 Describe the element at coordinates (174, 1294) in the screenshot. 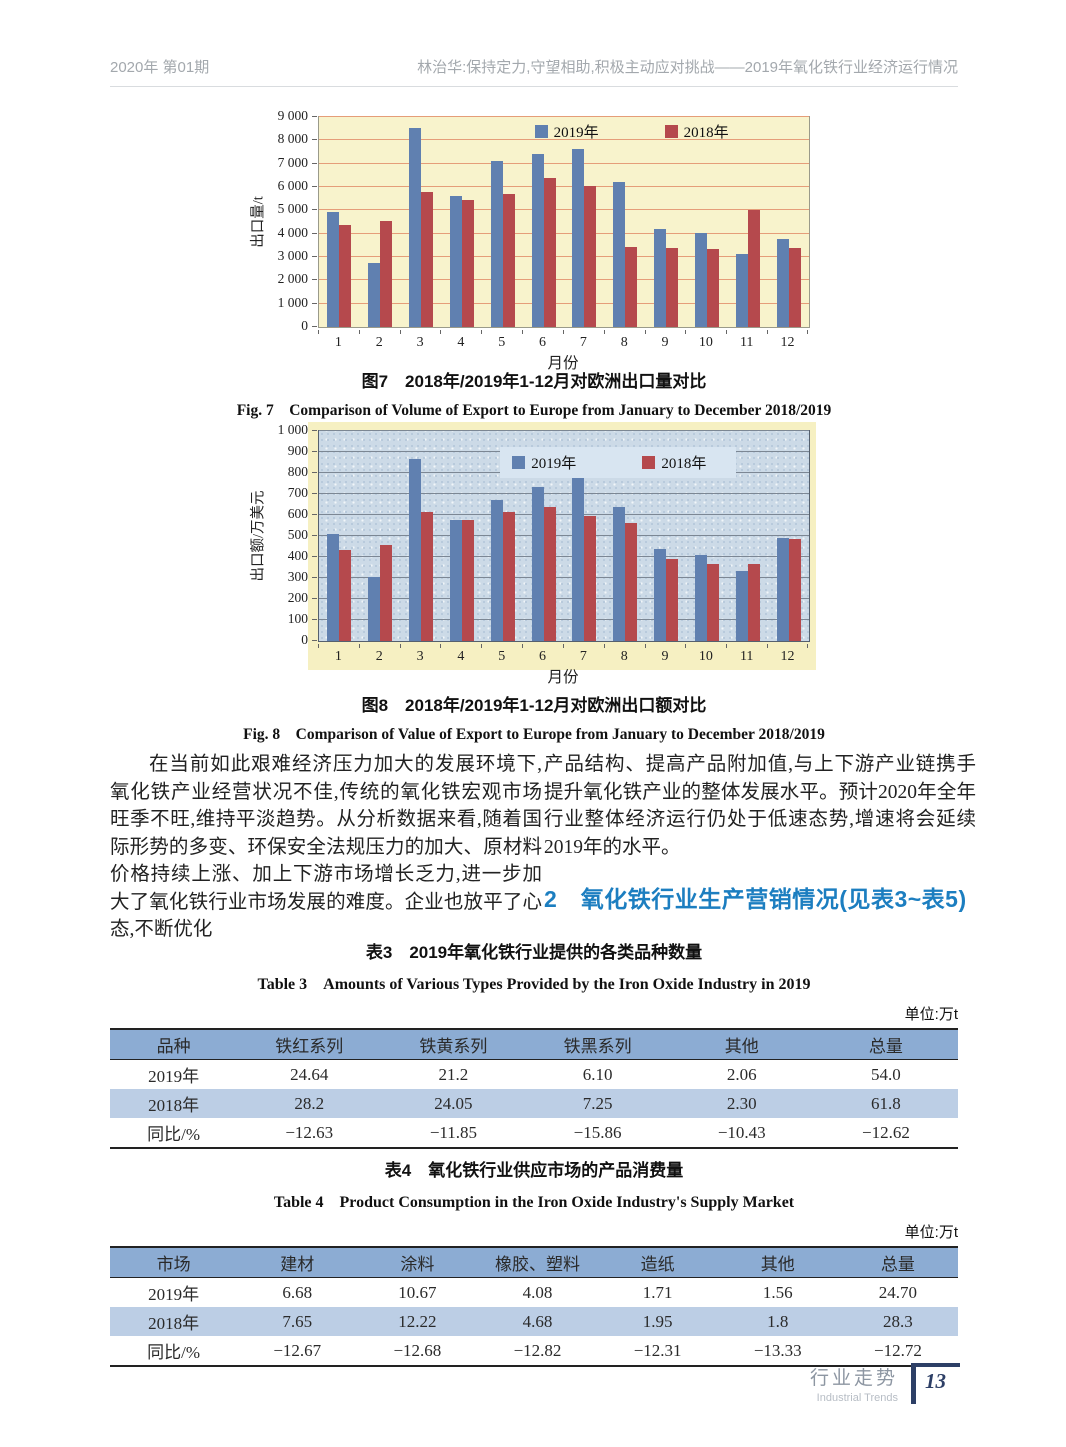

I see `table-cell: 2019年` at that location.